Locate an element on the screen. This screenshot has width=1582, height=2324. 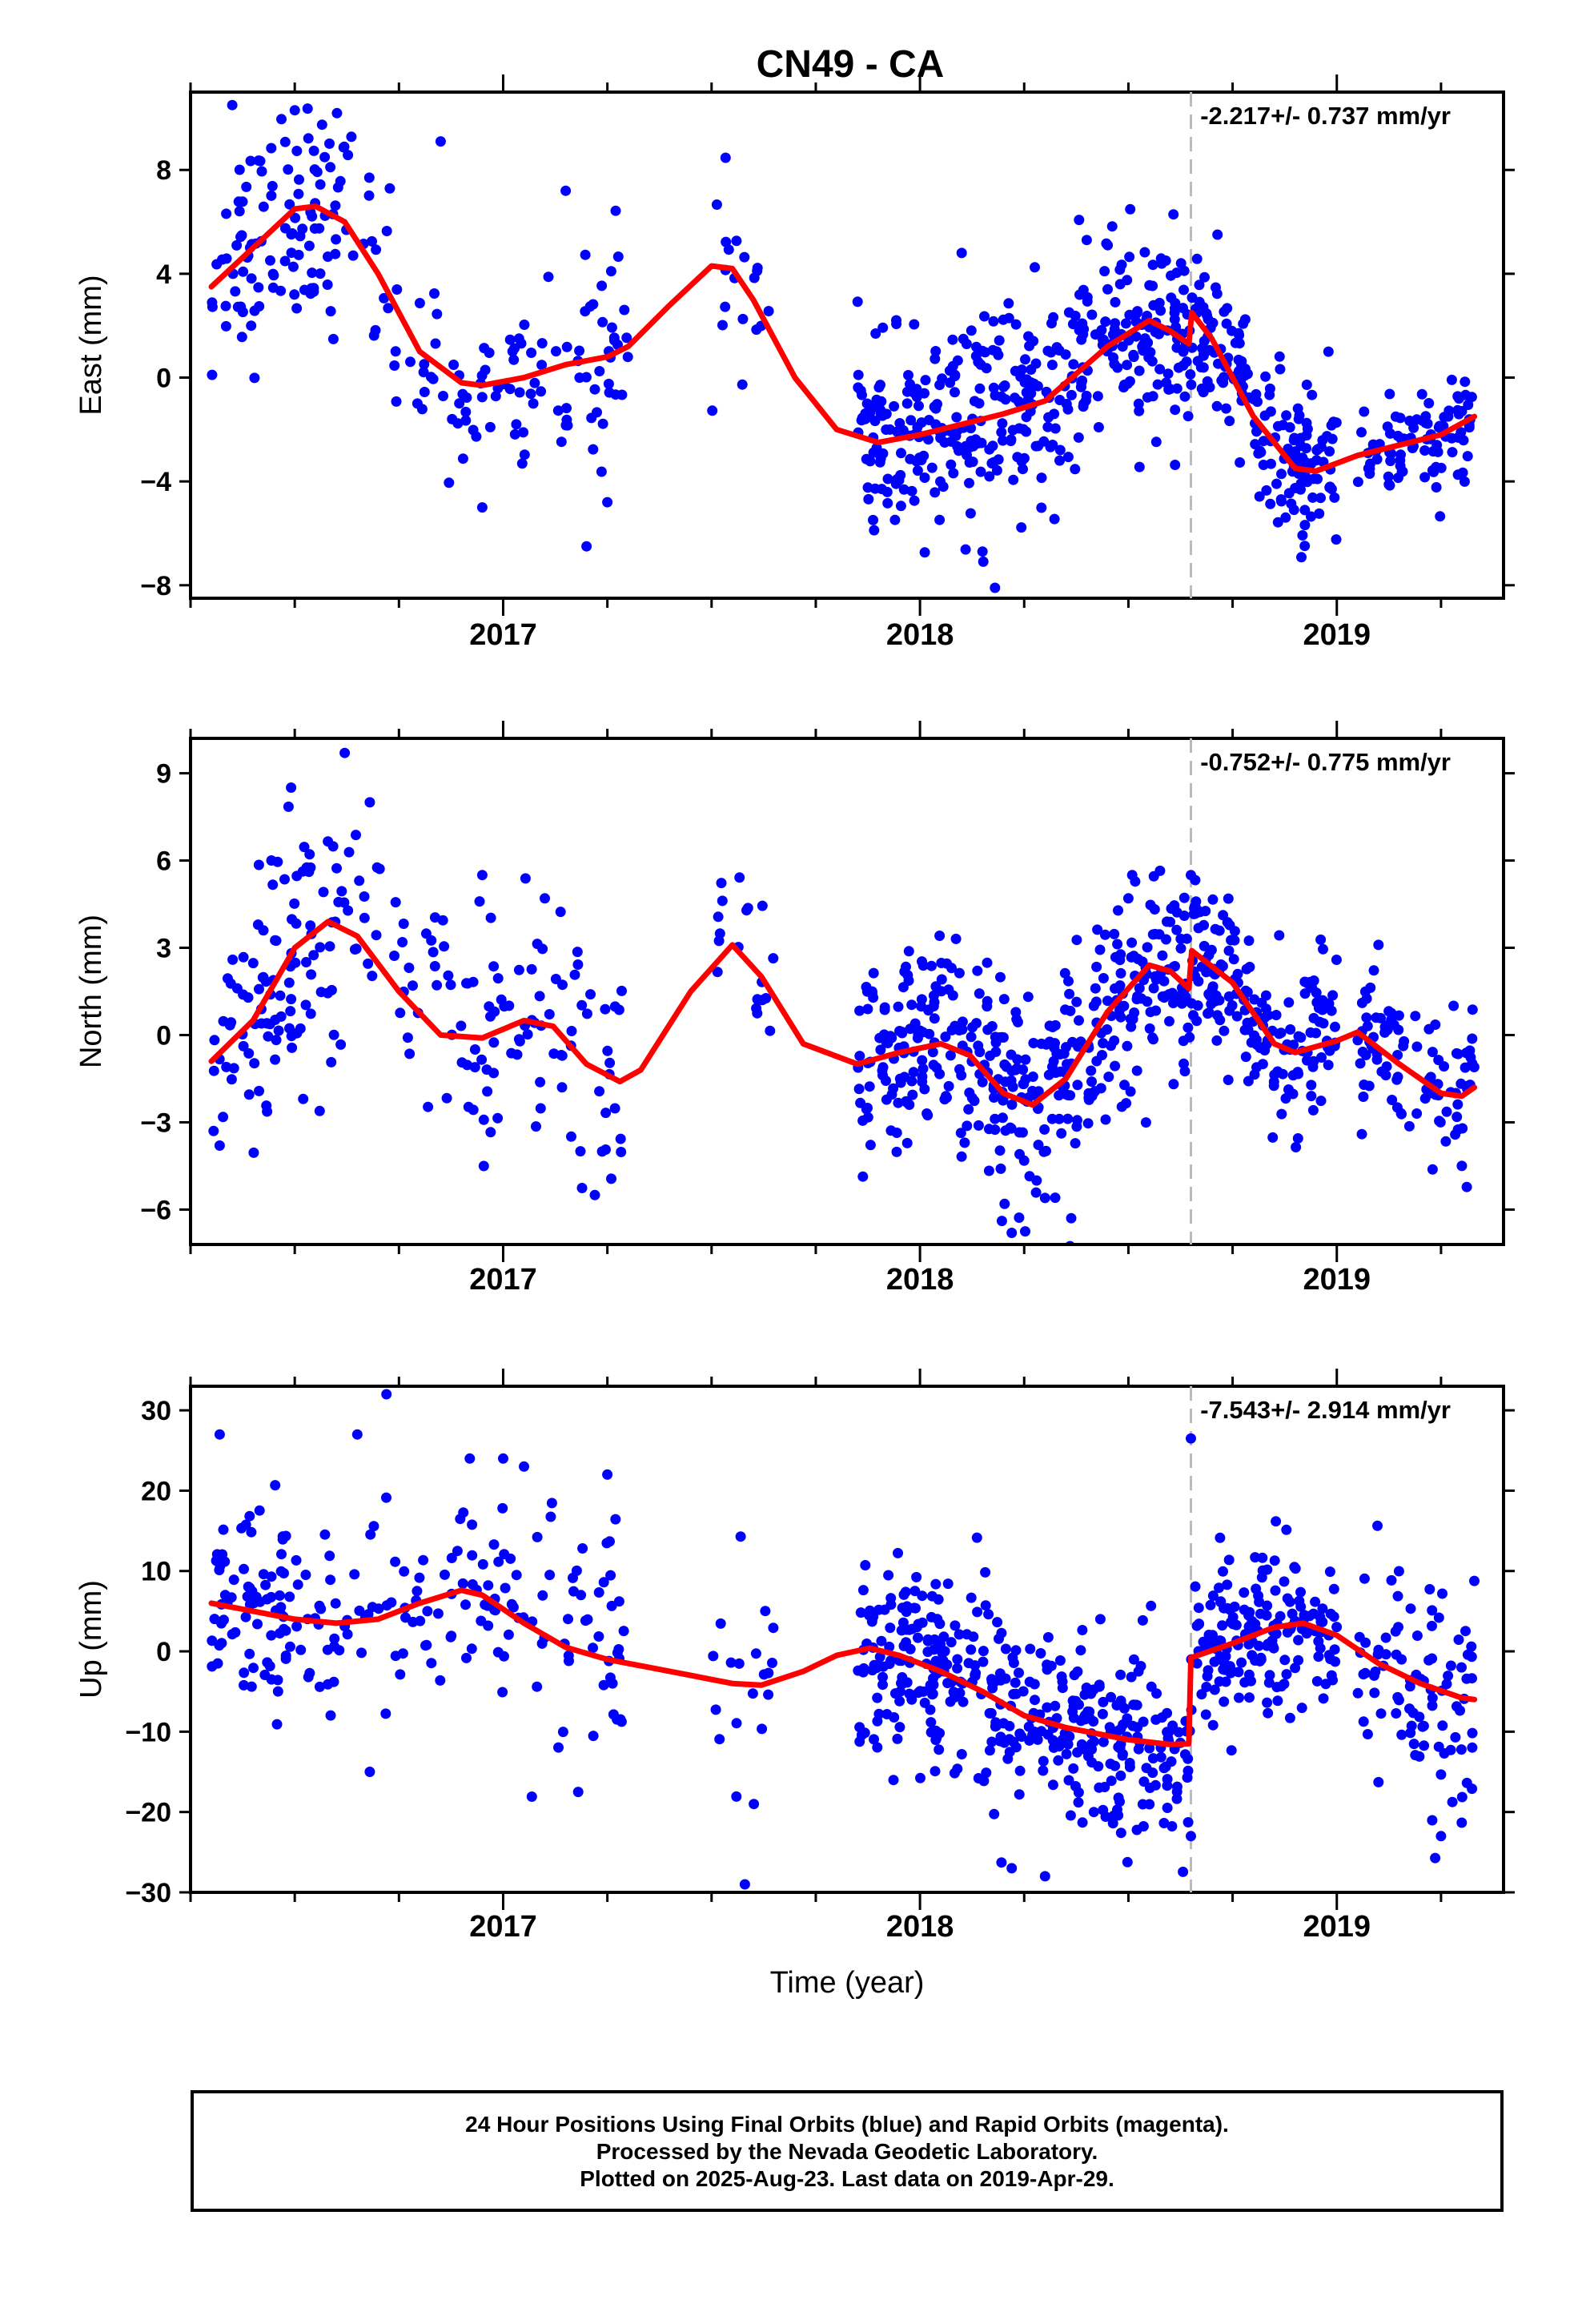
north-fit-line is located at coordinates (843, 1014).